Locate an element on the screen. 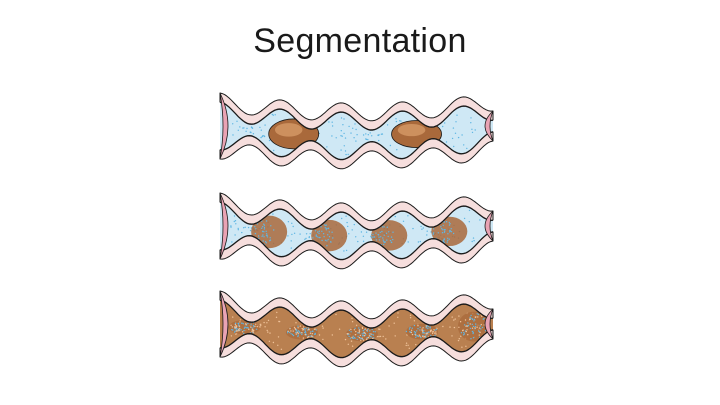 Image resolution: width=720 pixels, height=405 pixels. segmentation-panel-mixed-chyme is located at coordinates (356, 329).